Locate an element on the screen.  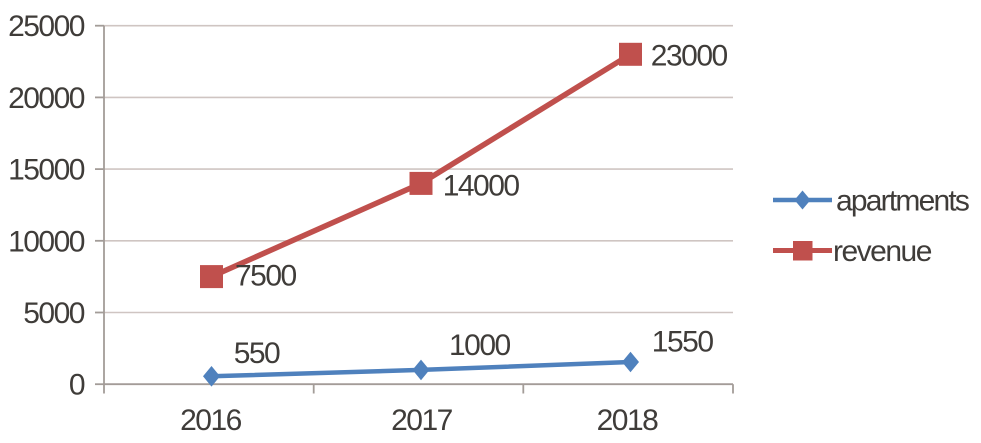
svg-text: 1550 is located at coordinates (683, 342).